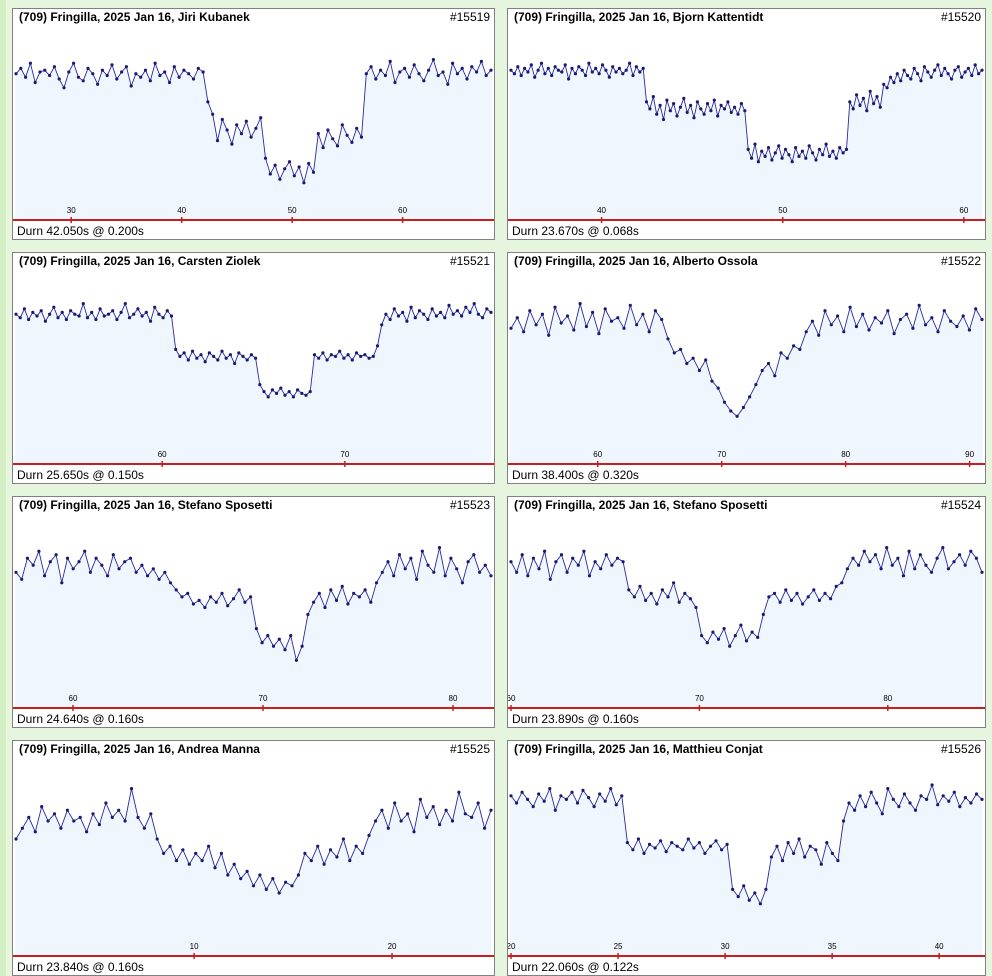 The width and height of the screenshot is (992, 976). I want to click on observation-id: #15520, so click(960, 17).